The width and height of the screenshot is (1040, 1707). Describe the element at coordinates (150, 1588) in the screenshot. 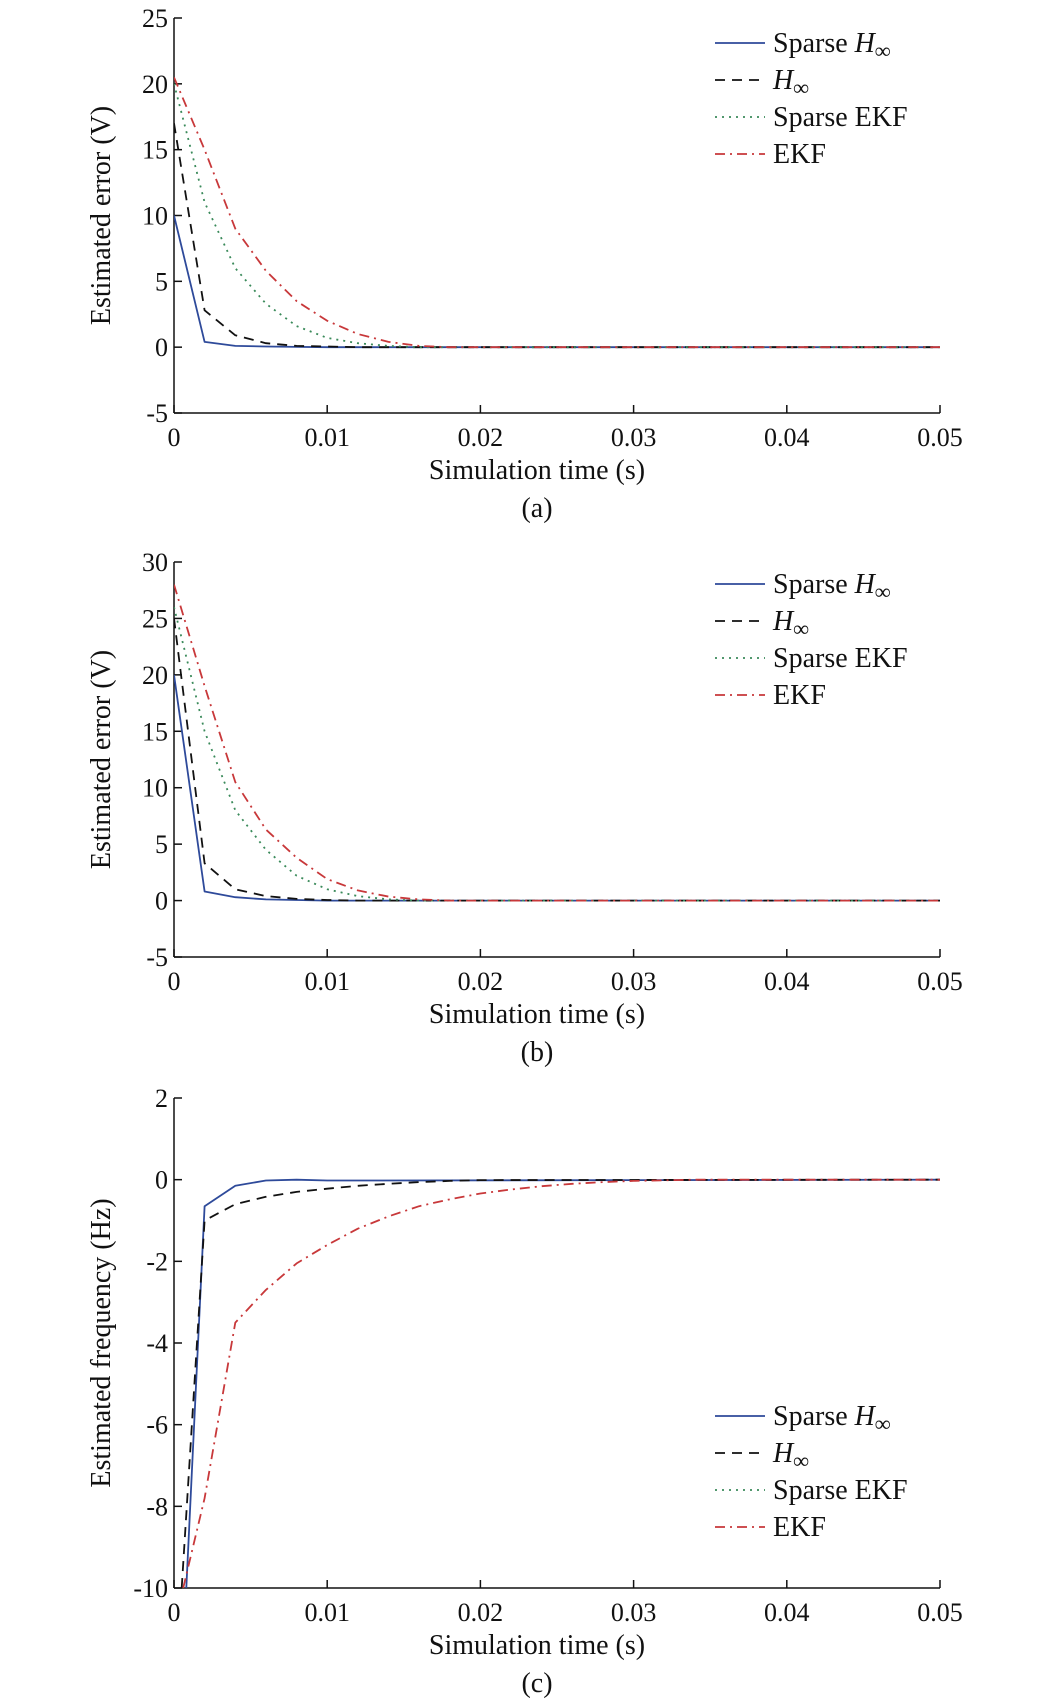

I see `y-tick-label: -10` at that location.